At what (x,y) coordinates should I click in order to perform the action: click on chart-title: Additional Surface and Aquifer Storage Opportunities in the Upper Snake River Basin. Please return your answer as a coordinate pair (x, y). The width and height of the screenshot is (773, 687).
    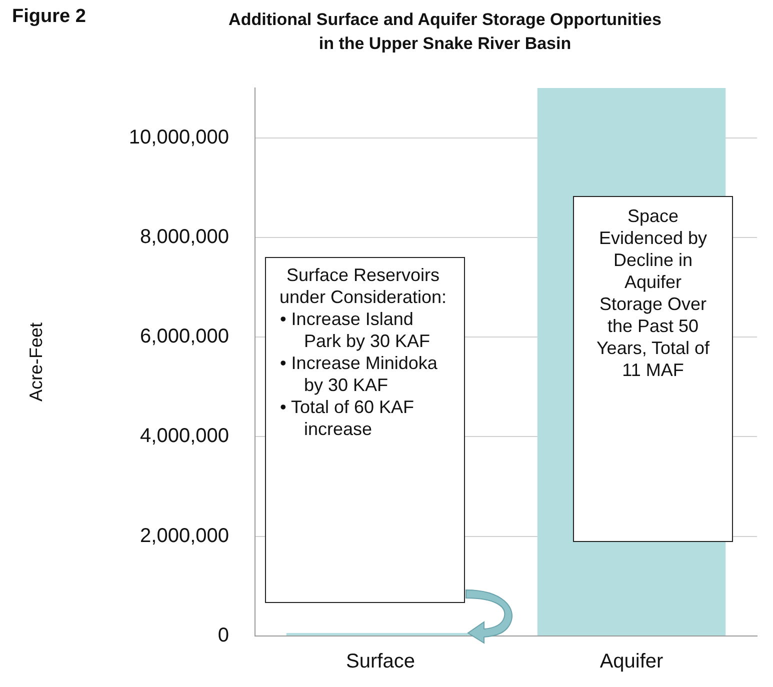
    Looking at the image, I should click on (445, 32).